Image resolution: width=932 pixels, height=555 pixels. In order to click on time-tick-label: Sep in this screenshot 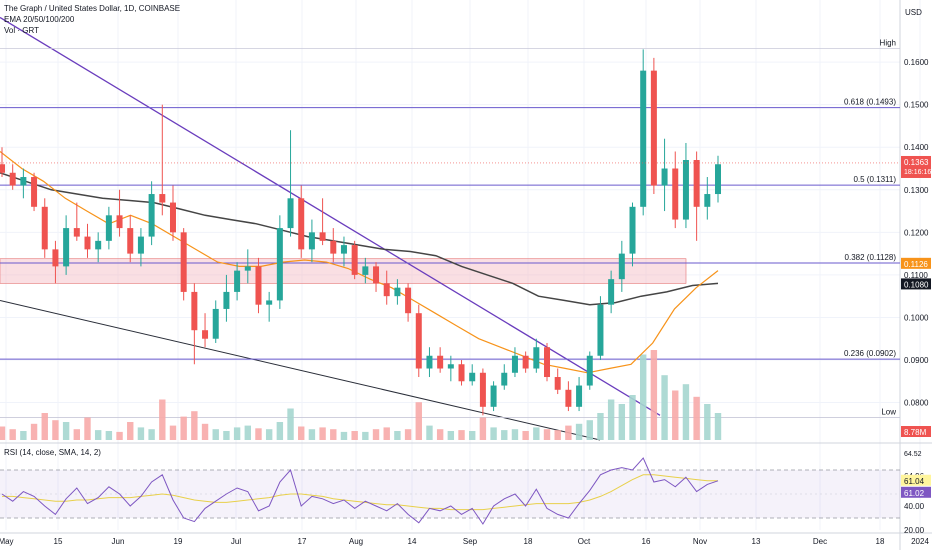, I will do `click(470, 541)`.